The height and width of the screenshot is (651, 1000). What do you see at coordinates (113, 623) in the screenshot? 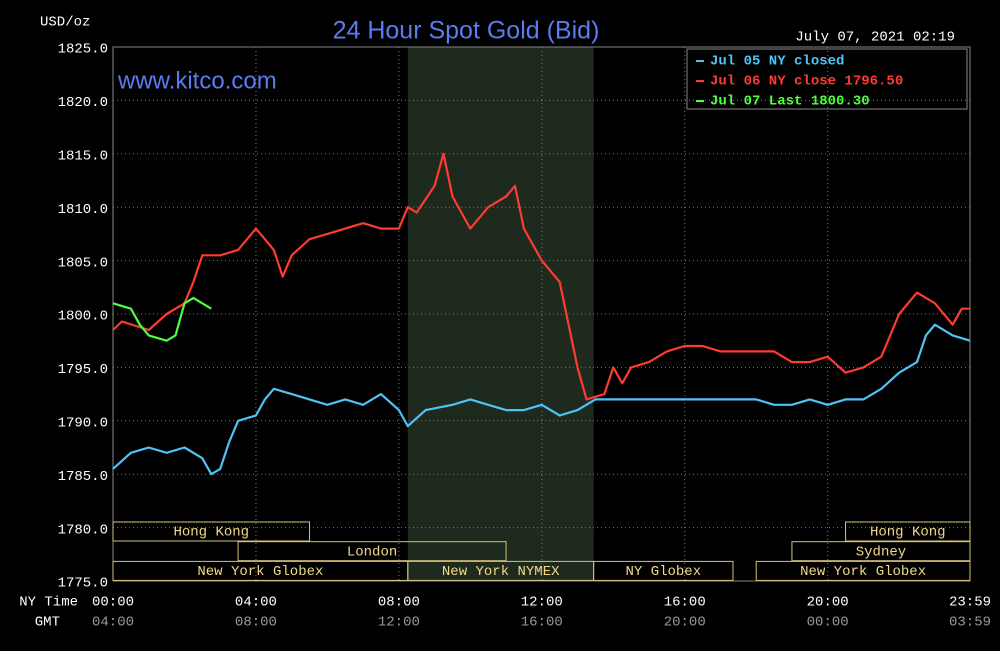
I see `x2-tick-label: 04:00` at bounding box center [113, 623].